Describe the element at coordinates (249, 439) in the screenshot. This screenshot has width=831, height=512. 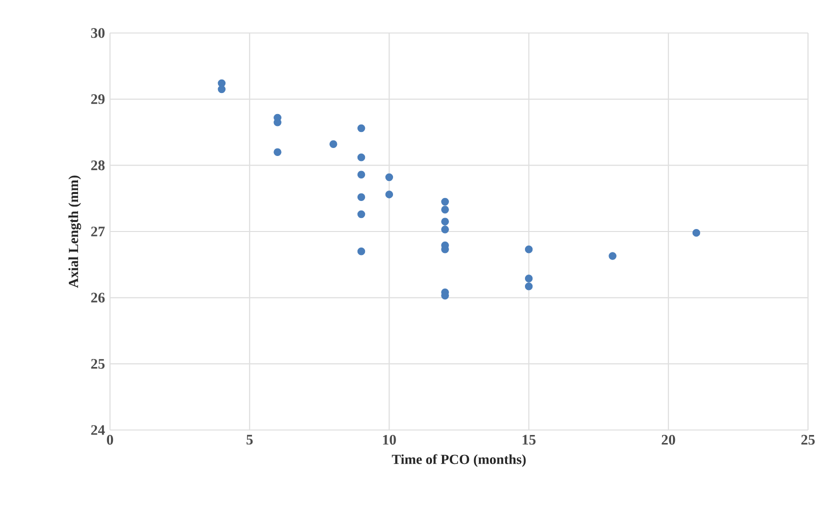
I see `x-tick-label: 5` at that location.